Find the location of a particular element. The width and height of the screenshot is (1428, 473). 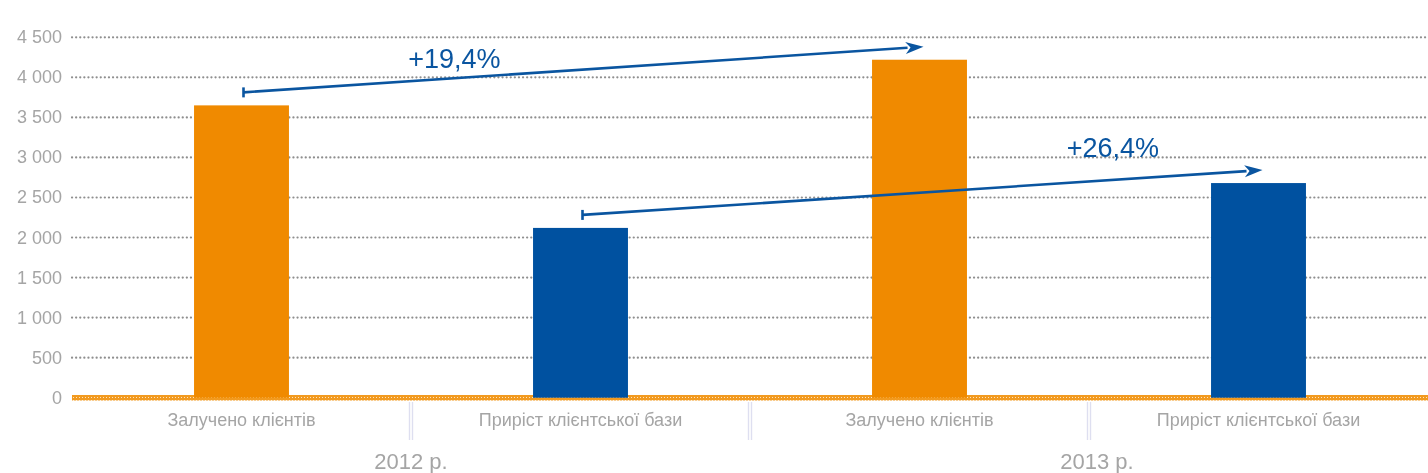

y-tick-label: 1 500 is located at coordinates (39, 277).